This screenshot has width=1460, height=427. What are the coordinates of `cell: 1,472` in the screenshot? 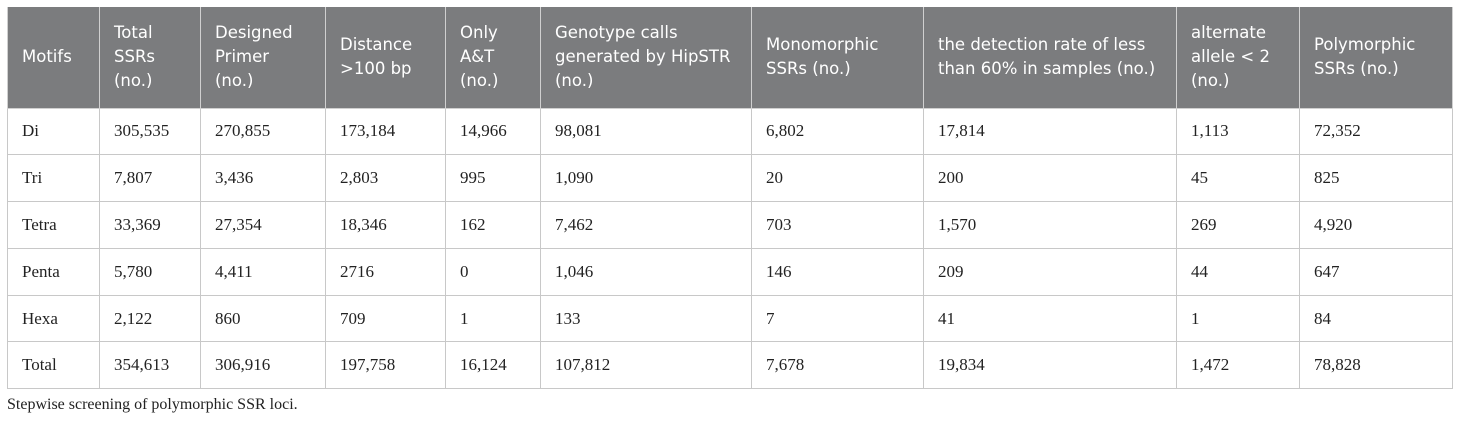 It's located at (1238, 365).